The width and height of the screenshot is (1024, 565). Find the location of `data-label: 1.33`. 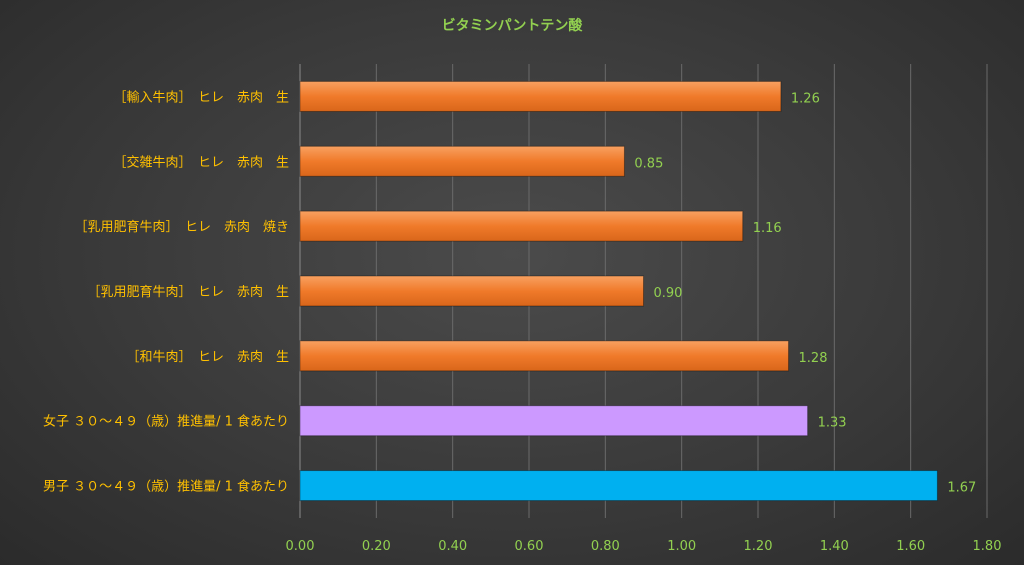

data-label: 1.33 is located at coordinates (832, 423).